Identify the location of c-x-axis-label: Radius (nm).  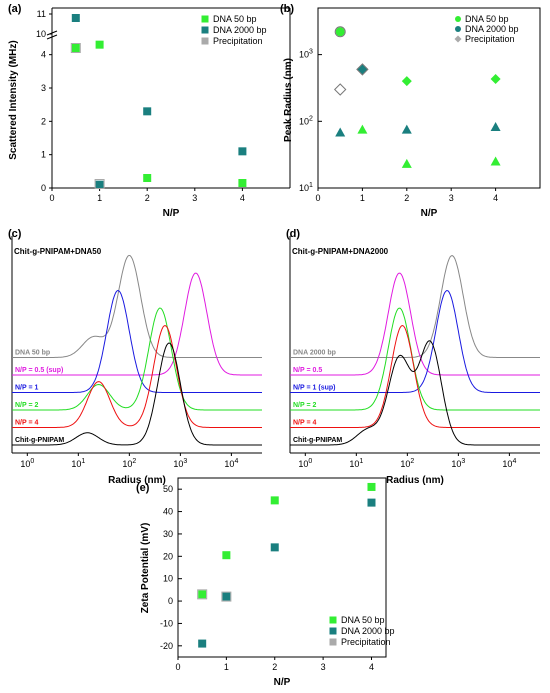
(137, 480).